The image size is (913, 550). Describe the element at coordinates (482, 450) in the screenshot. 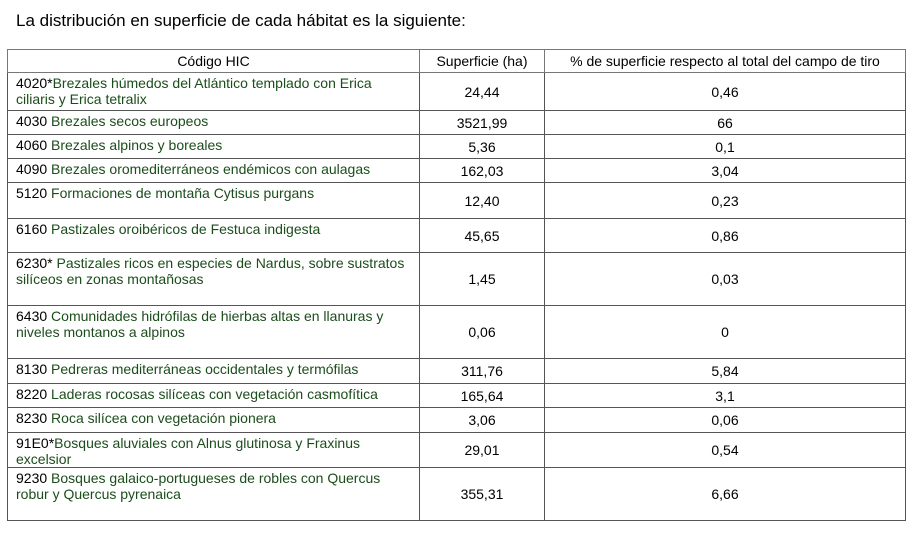

I see `surface-cell: 29,01` at that location.